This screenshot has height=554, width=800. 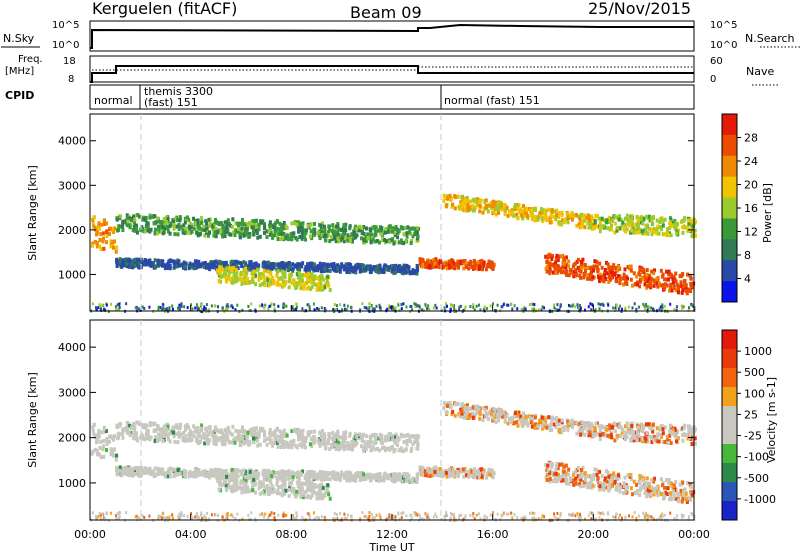 I want to click on power-colorbar-label: Power [dB], so click(x=767, y=213).